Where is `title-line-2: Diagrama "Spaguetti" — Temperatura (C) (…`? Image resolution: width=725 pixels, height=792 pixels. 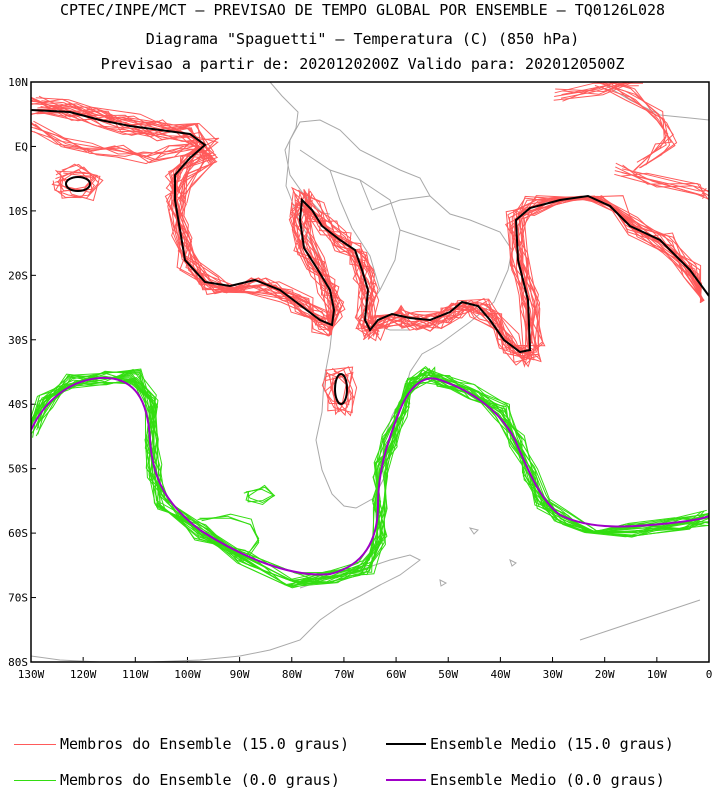 title-line-2: Diagrama "Spaguetti" — Temperatura (C) (… is located at coordinates (362, 39).